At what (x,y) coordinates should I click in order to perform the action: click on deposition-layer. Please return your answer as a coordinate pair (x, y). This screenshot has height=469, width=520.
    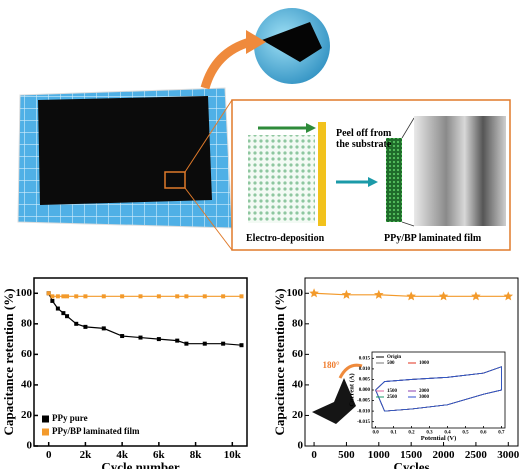
    Looking at the image, I should click on (281, 179).